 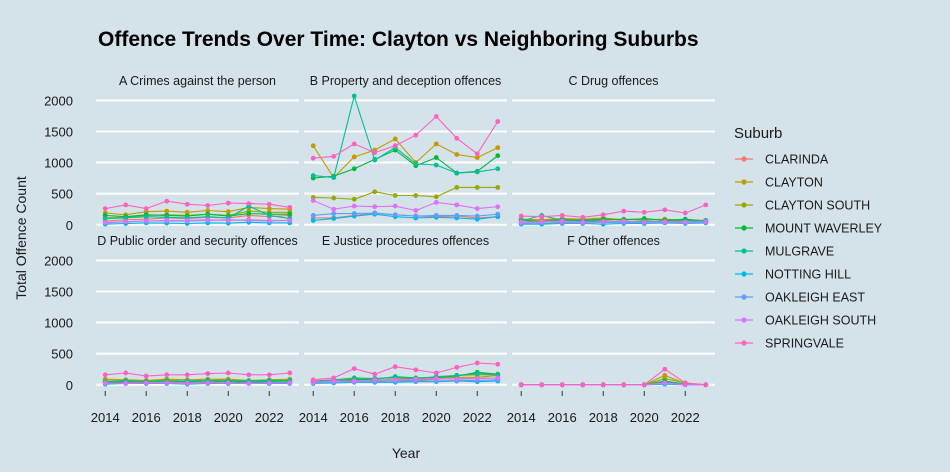 I want to click on facet-strip-label: D Public order and security offences, so click(x=197, y=241).